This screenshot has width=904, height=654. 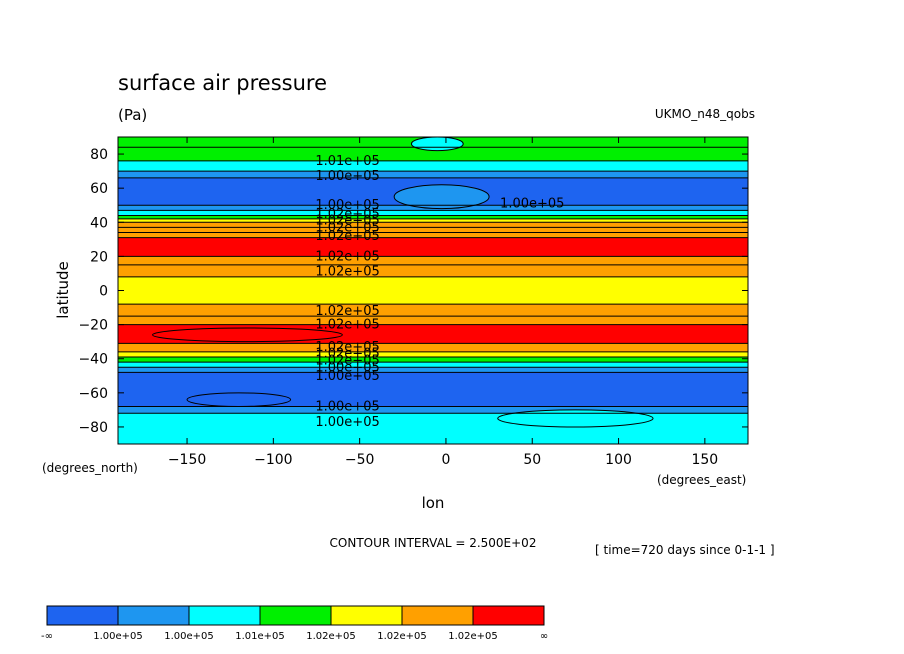 I want to click on x-units-label: (degrees_east), so click(x=701, y=480).